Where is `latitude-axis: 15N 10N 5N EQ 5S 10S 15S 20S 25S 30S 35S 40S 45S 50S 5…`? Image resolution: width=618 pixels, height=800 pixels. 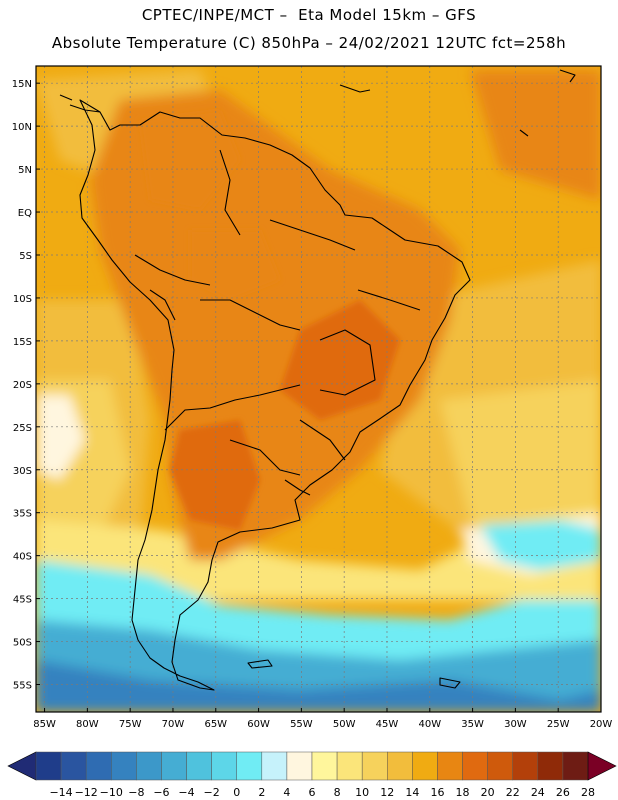 latitude-axis: 15N 10N 5N EQ 5S 10S 15S 20S 25S 30S 35S 40S 45S 50S 5… is located at coordinates (26, 385).